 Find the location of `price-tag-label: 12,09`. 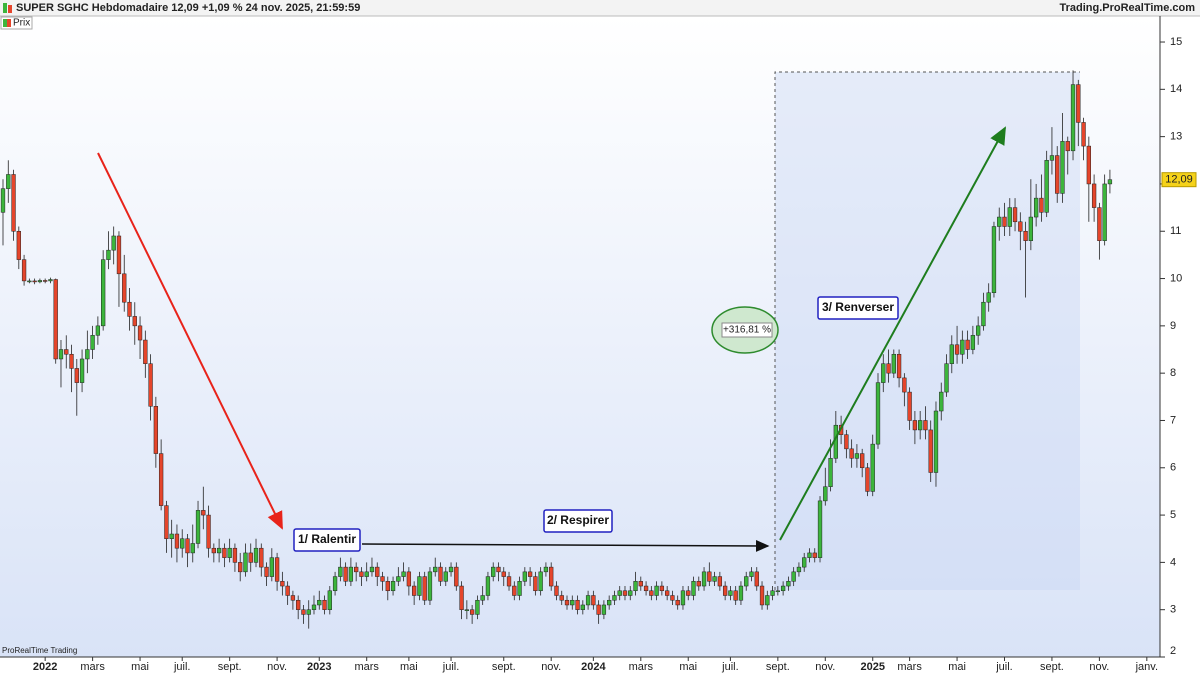

price-tag-label: 12,09 is located at coordinates (1179, 180).